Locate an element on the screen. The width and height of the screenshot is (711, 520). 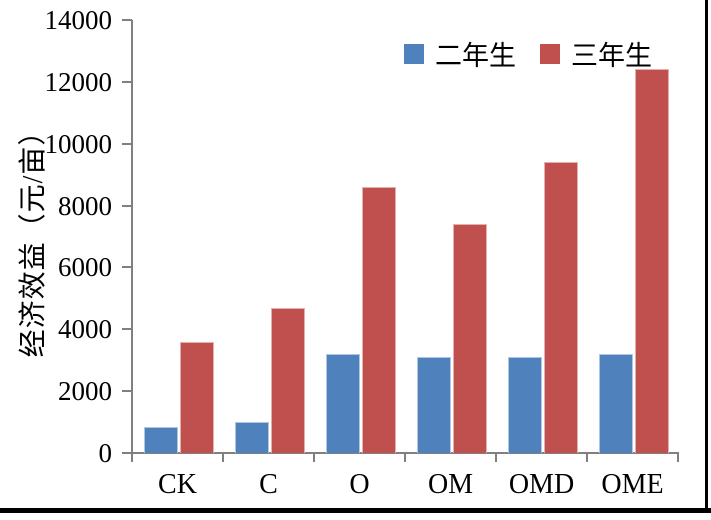
bar-二年生-C is located at coordinates (252, 437).